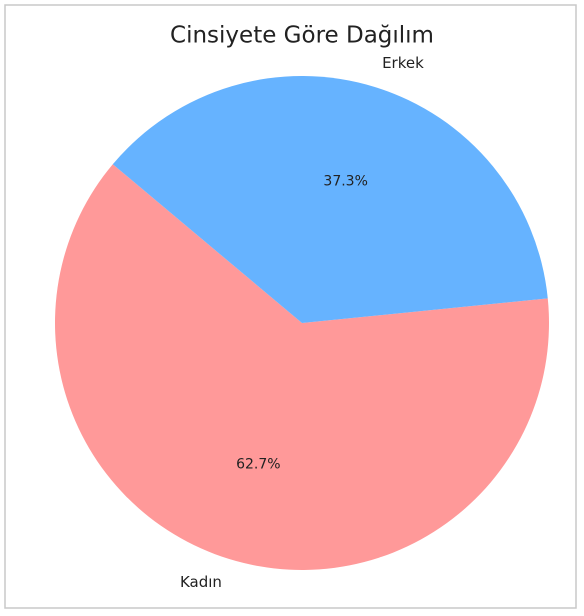 Image resolution: width=584 pixels, height=616 pixels. I want to click on slice-label: Erkek, so click(403, 63).